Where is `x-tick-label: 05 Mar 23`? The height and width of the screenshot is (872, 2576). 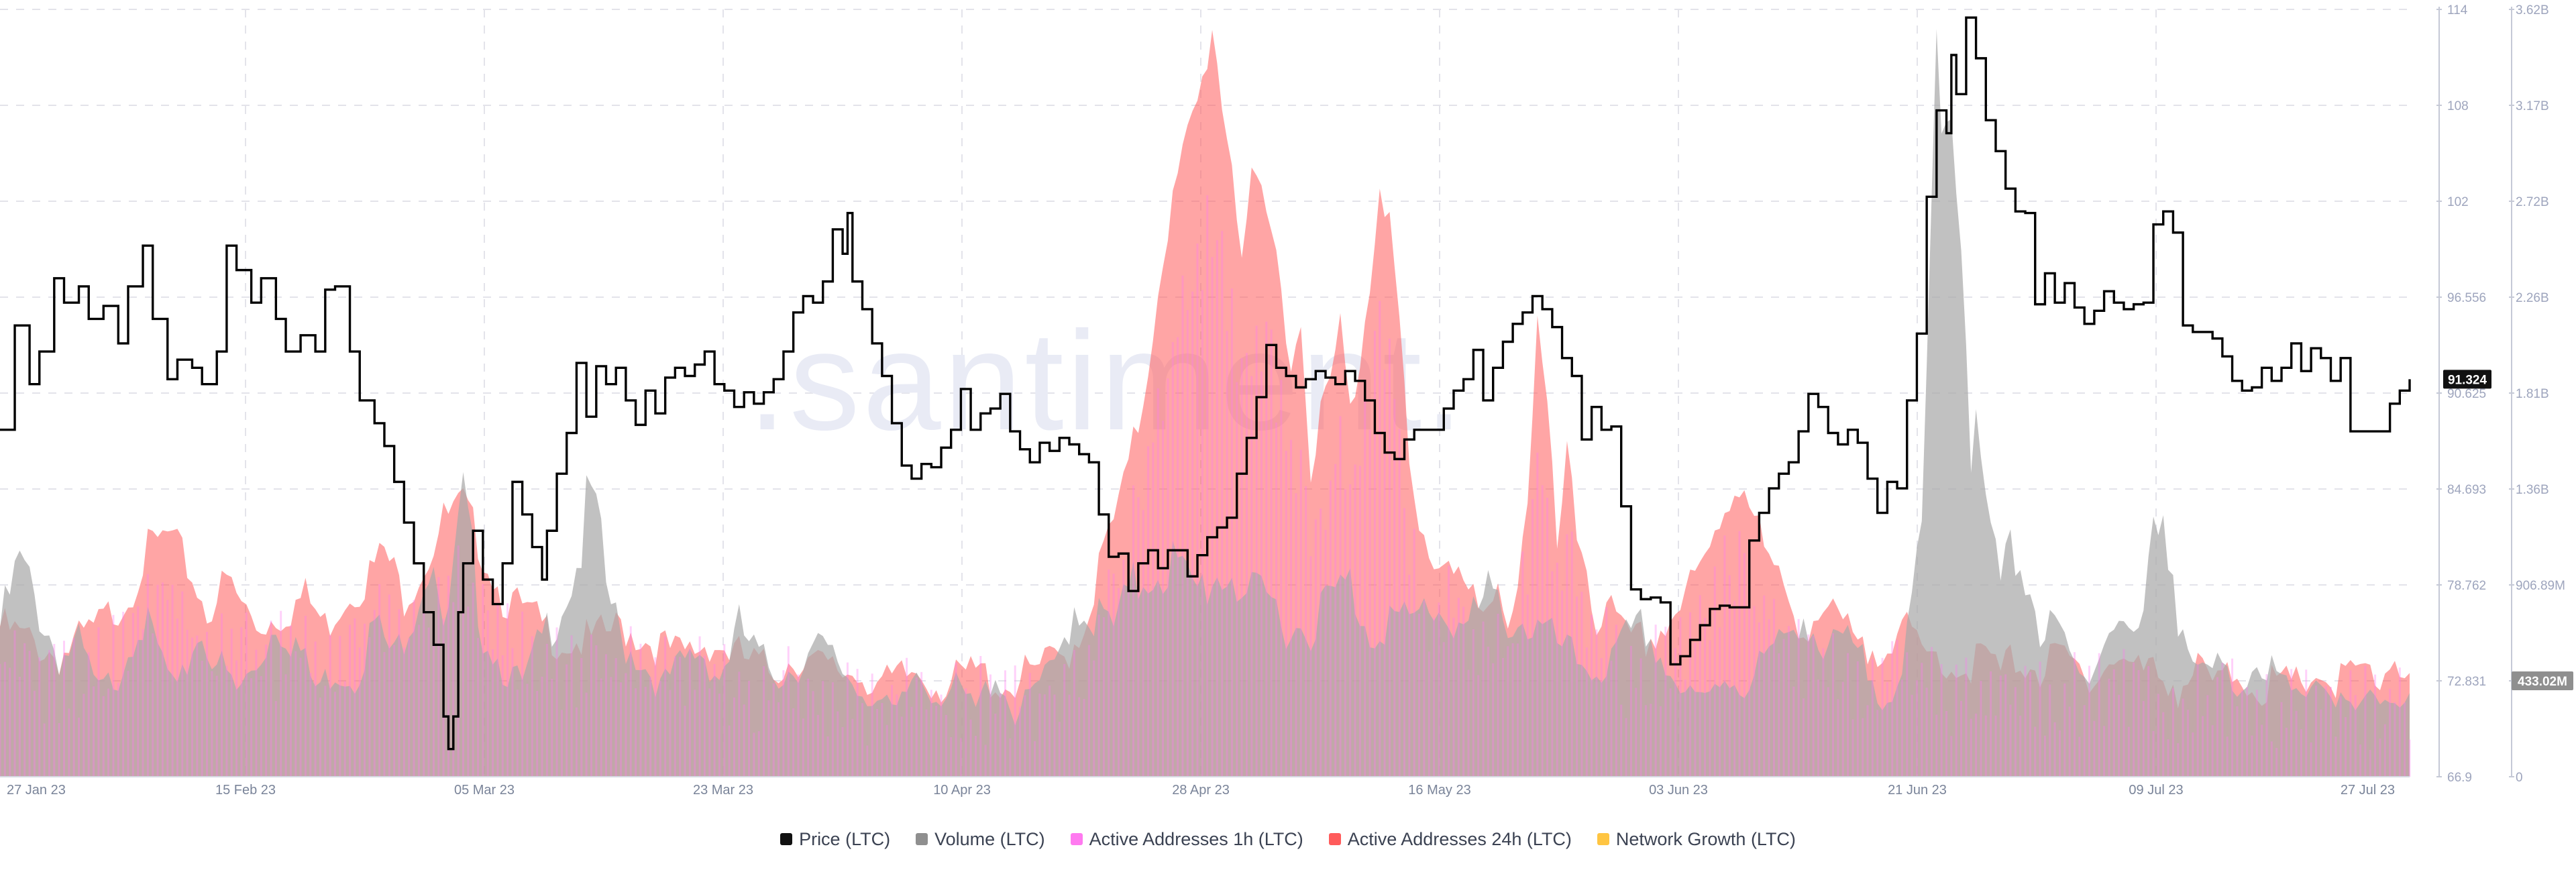
x-tick-label: 05 Mar 23 is located at coordinates (484, 790).